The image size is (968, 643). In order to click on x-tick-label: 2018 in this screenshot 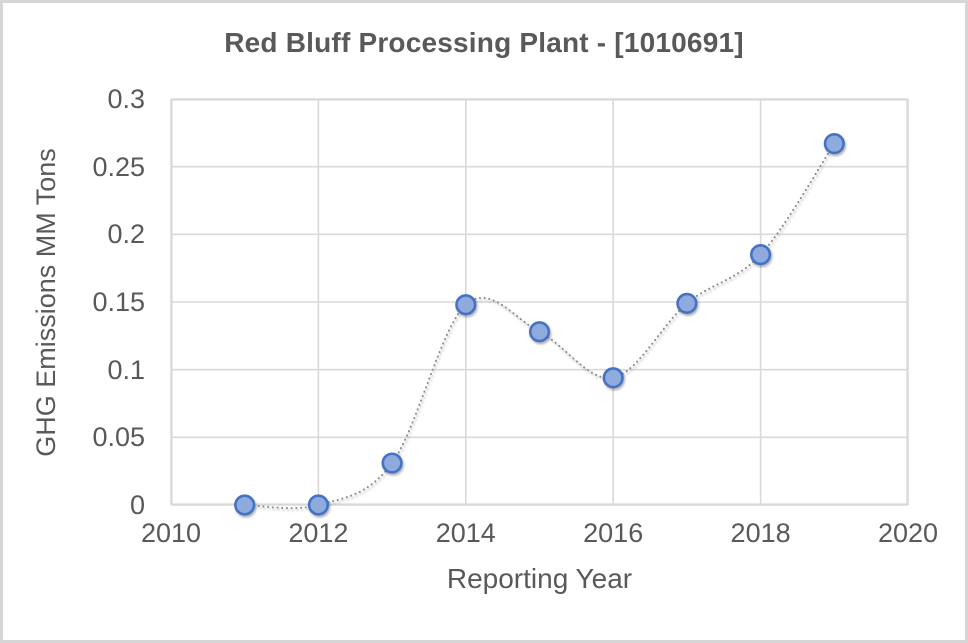, I will do `click(760, 533)`.